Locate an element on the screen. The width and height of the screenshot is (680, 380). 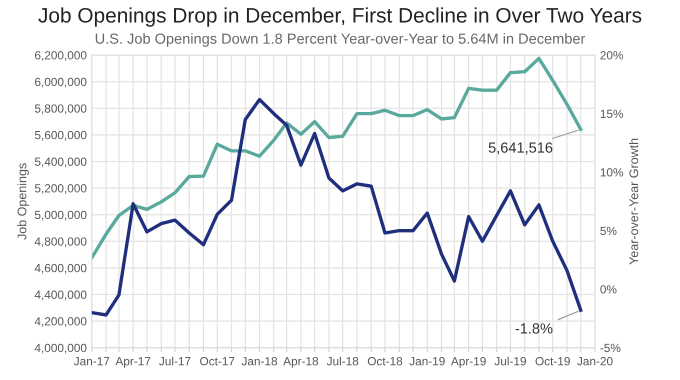
x-tick-label: Apr-18 is located at coordinates (300, 362).